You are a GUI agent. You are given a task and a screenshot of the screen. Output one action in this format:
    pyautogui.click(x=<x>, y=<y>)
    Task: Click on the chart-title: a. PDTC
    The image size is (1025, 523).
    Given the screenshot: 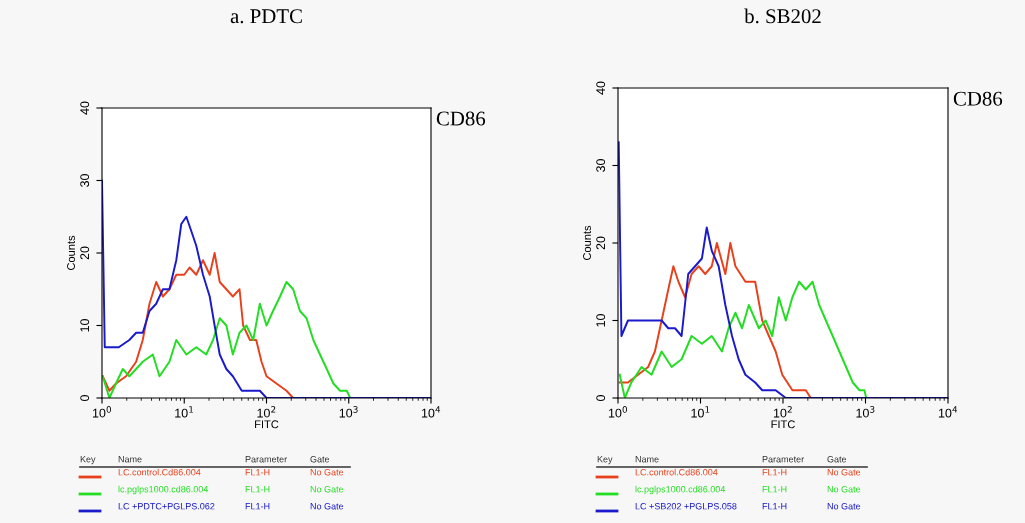 What is the action you would take?
    pyautogui.click(x=266, y=16)
    